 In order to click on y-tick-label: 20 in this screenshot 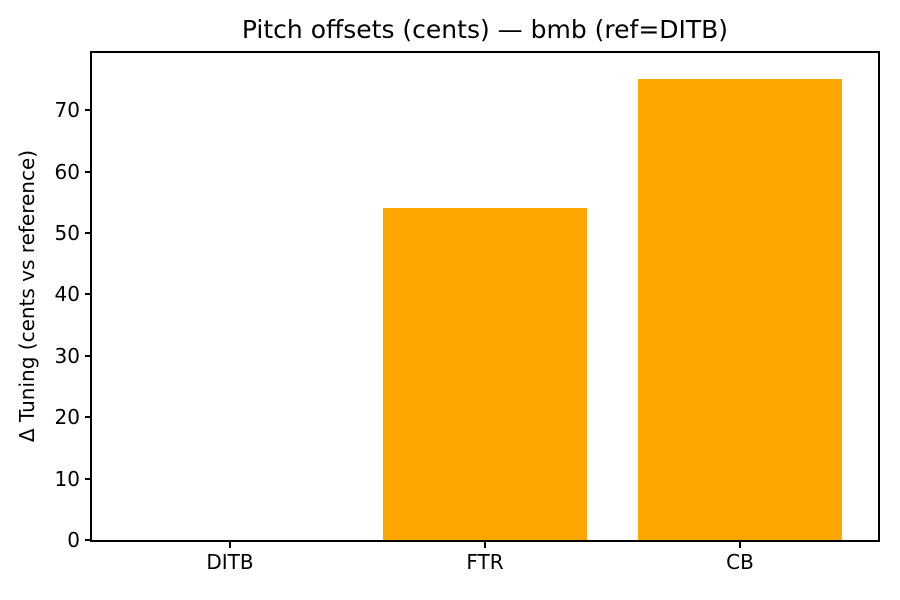, I will do `click(67, 417)`.